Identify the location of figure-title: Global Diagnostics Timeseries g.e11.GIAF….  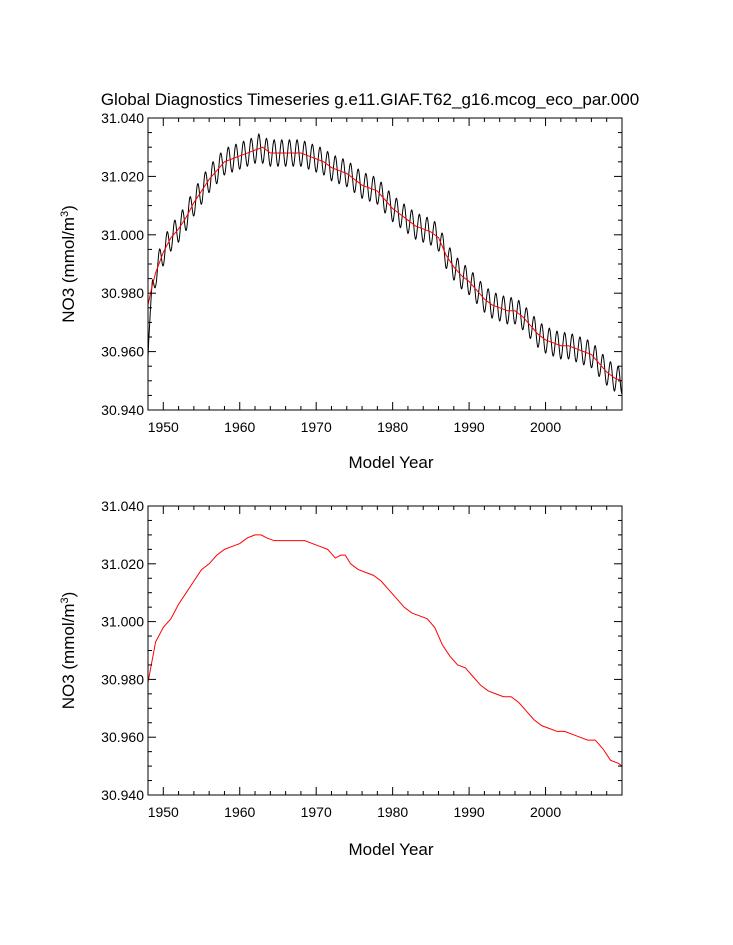
(370, 99).